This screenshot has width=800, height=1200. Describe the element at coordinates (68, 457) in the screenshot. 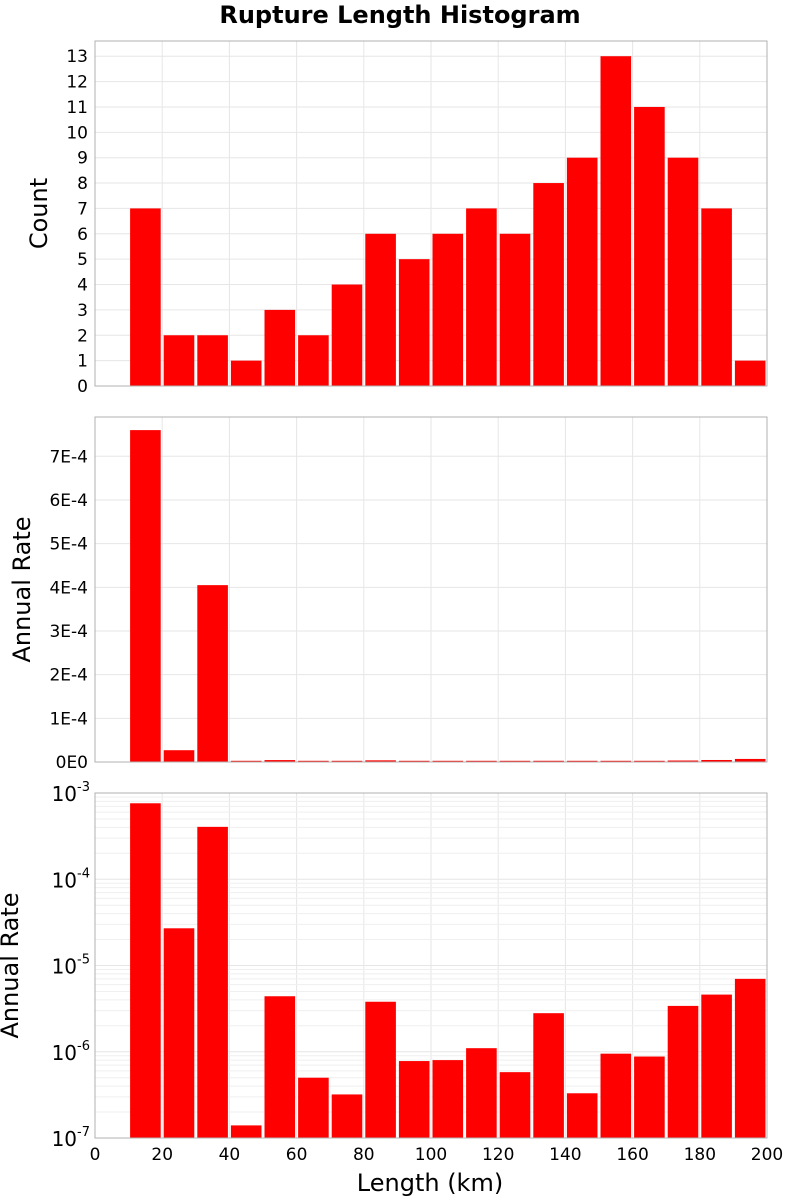

I see `y-tick-label: 7E-4` at that location.